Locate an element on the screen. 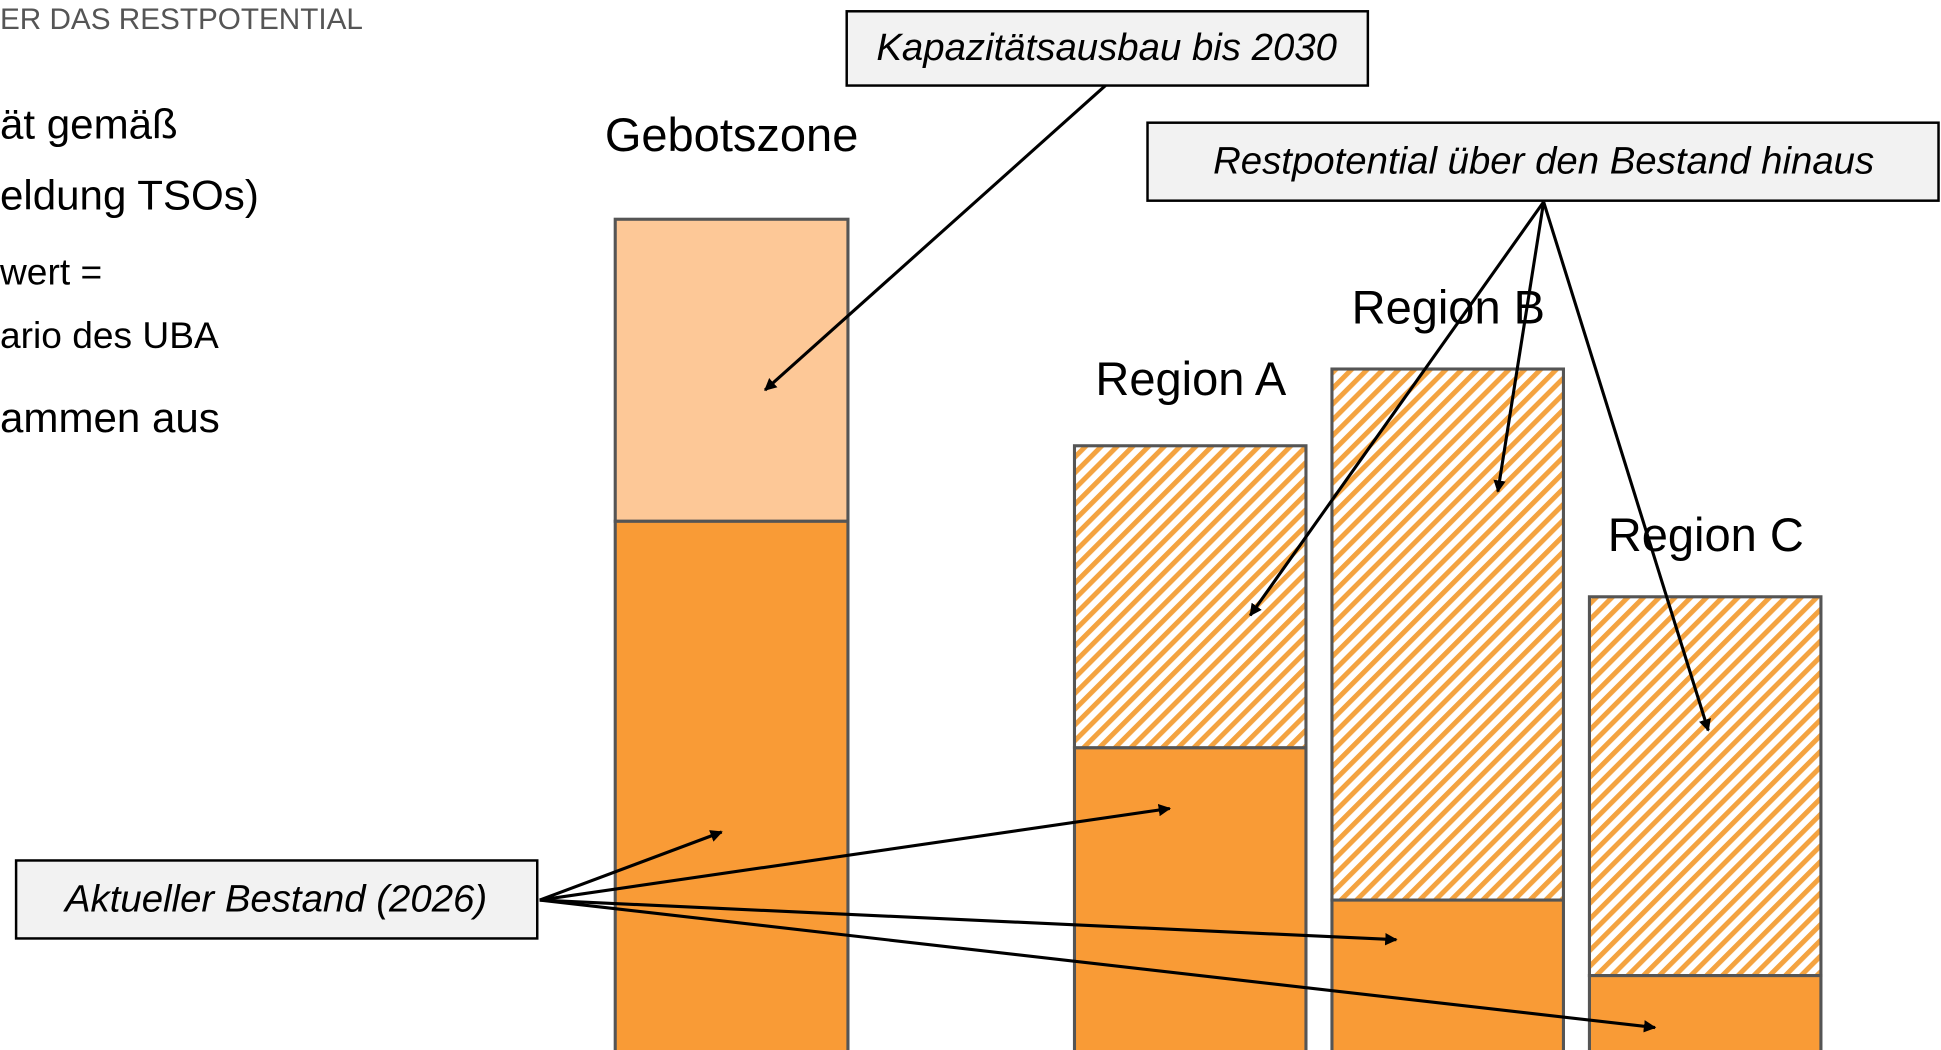 Image resolution: width=1941 pixels, height=1050 pixels. callout-text: Restpotential über den Bestand hinaus is located at coordinates (1543, 161).